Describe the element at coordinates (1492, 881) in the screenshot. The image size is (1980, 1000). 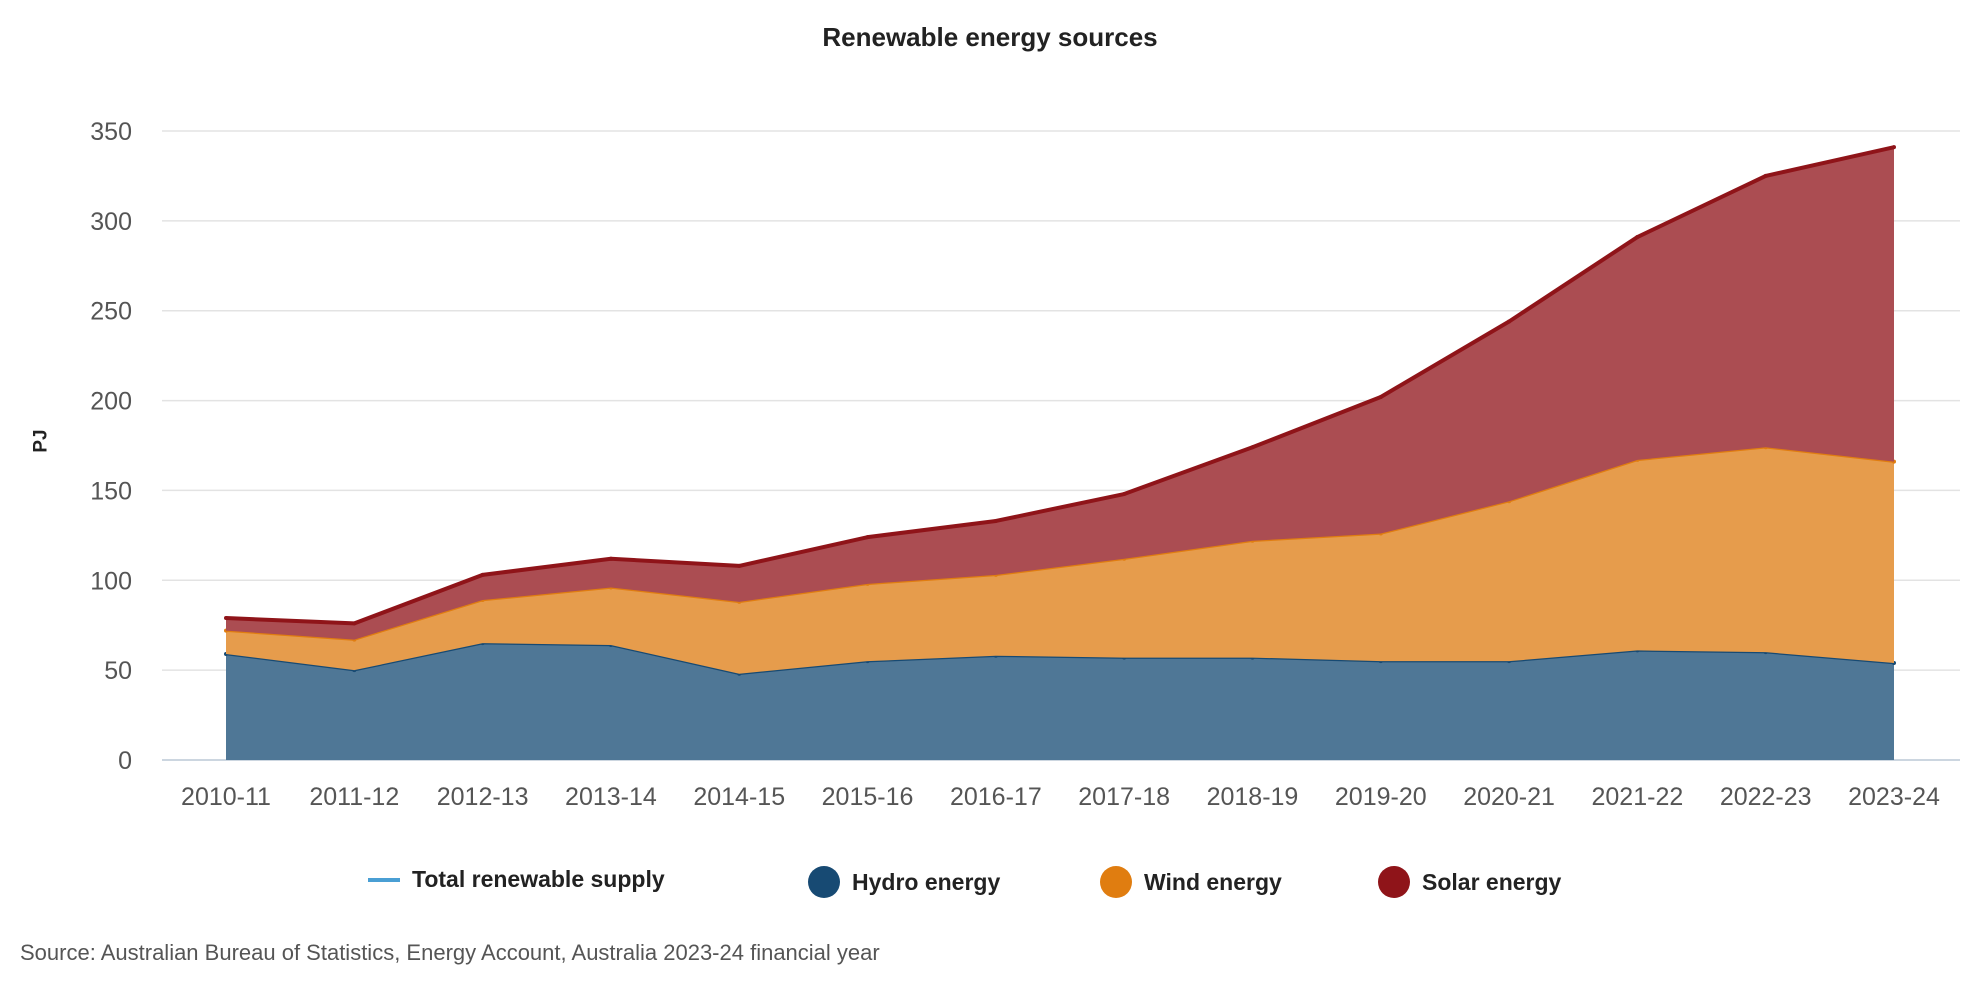
I see `legend-label: Solar energy` at that location.